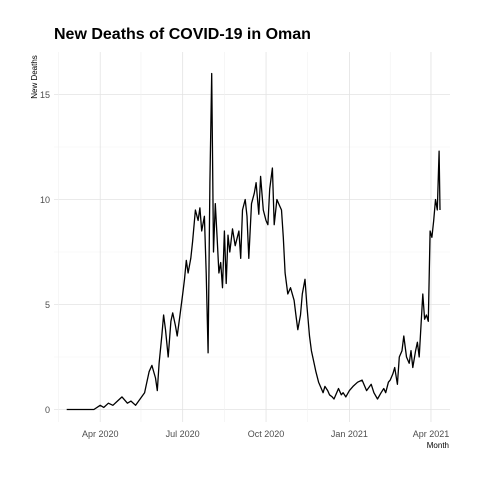 Image resolution: width=480 pixels, height=480 pixels. Describe the element at coordinates (45, 95) in the screenshot. I see `y-tick-label: 15` at that location.